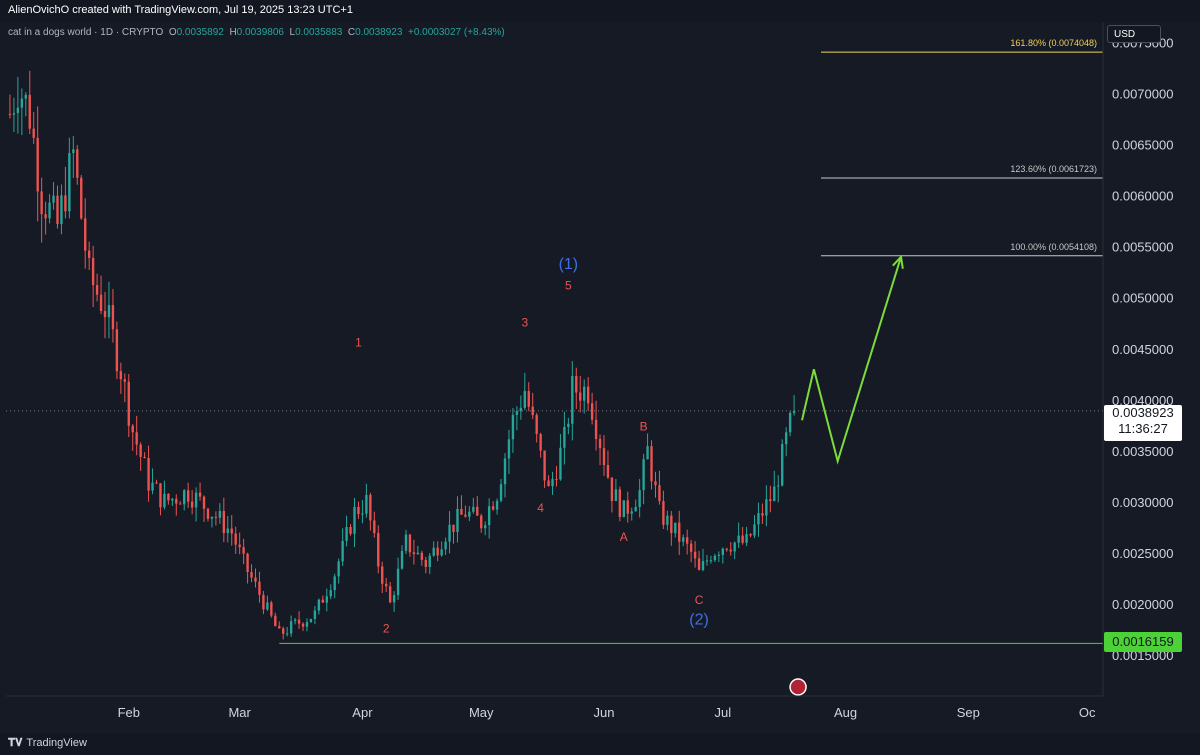 The height and width of the screenshot is (755, 1200). Describe the element at coordinates (1134, 34) in the screenshot. I see `currency-selector: USD` at that location.